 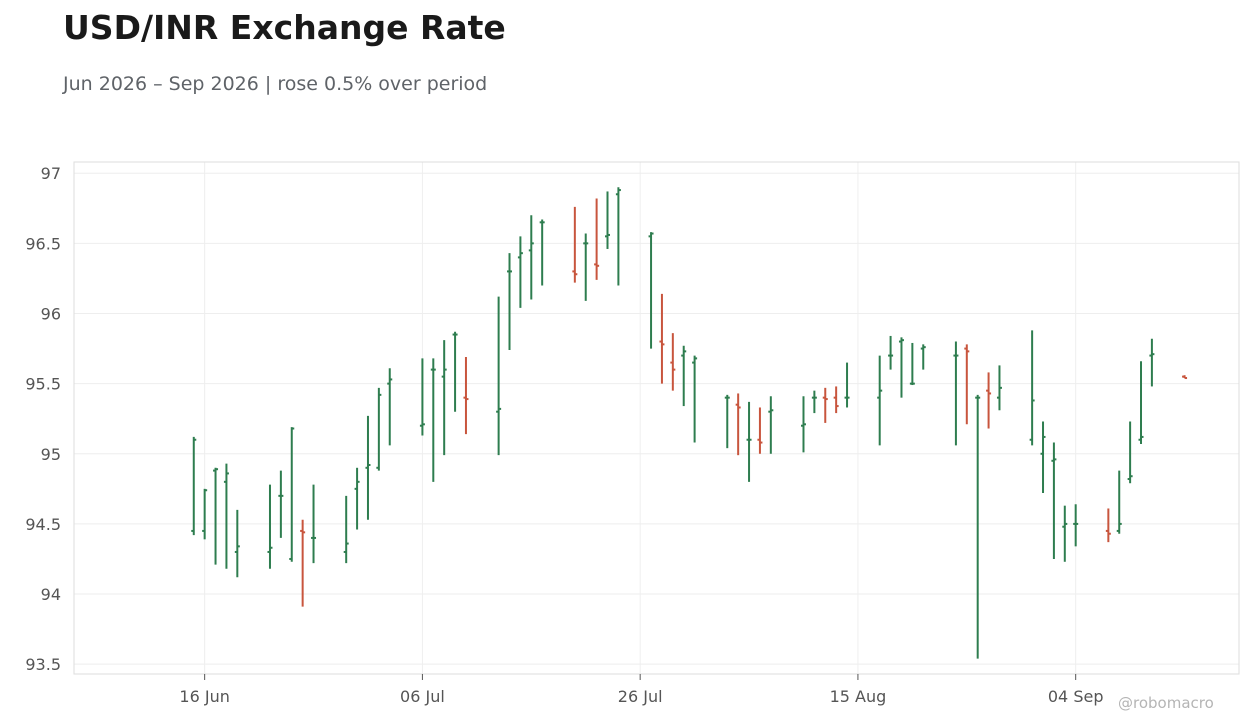 What do you see at coordinates (640, 696) in the screenshot?
I see `x-tick-label: 26 Jul` at bounding box center [640, 696].